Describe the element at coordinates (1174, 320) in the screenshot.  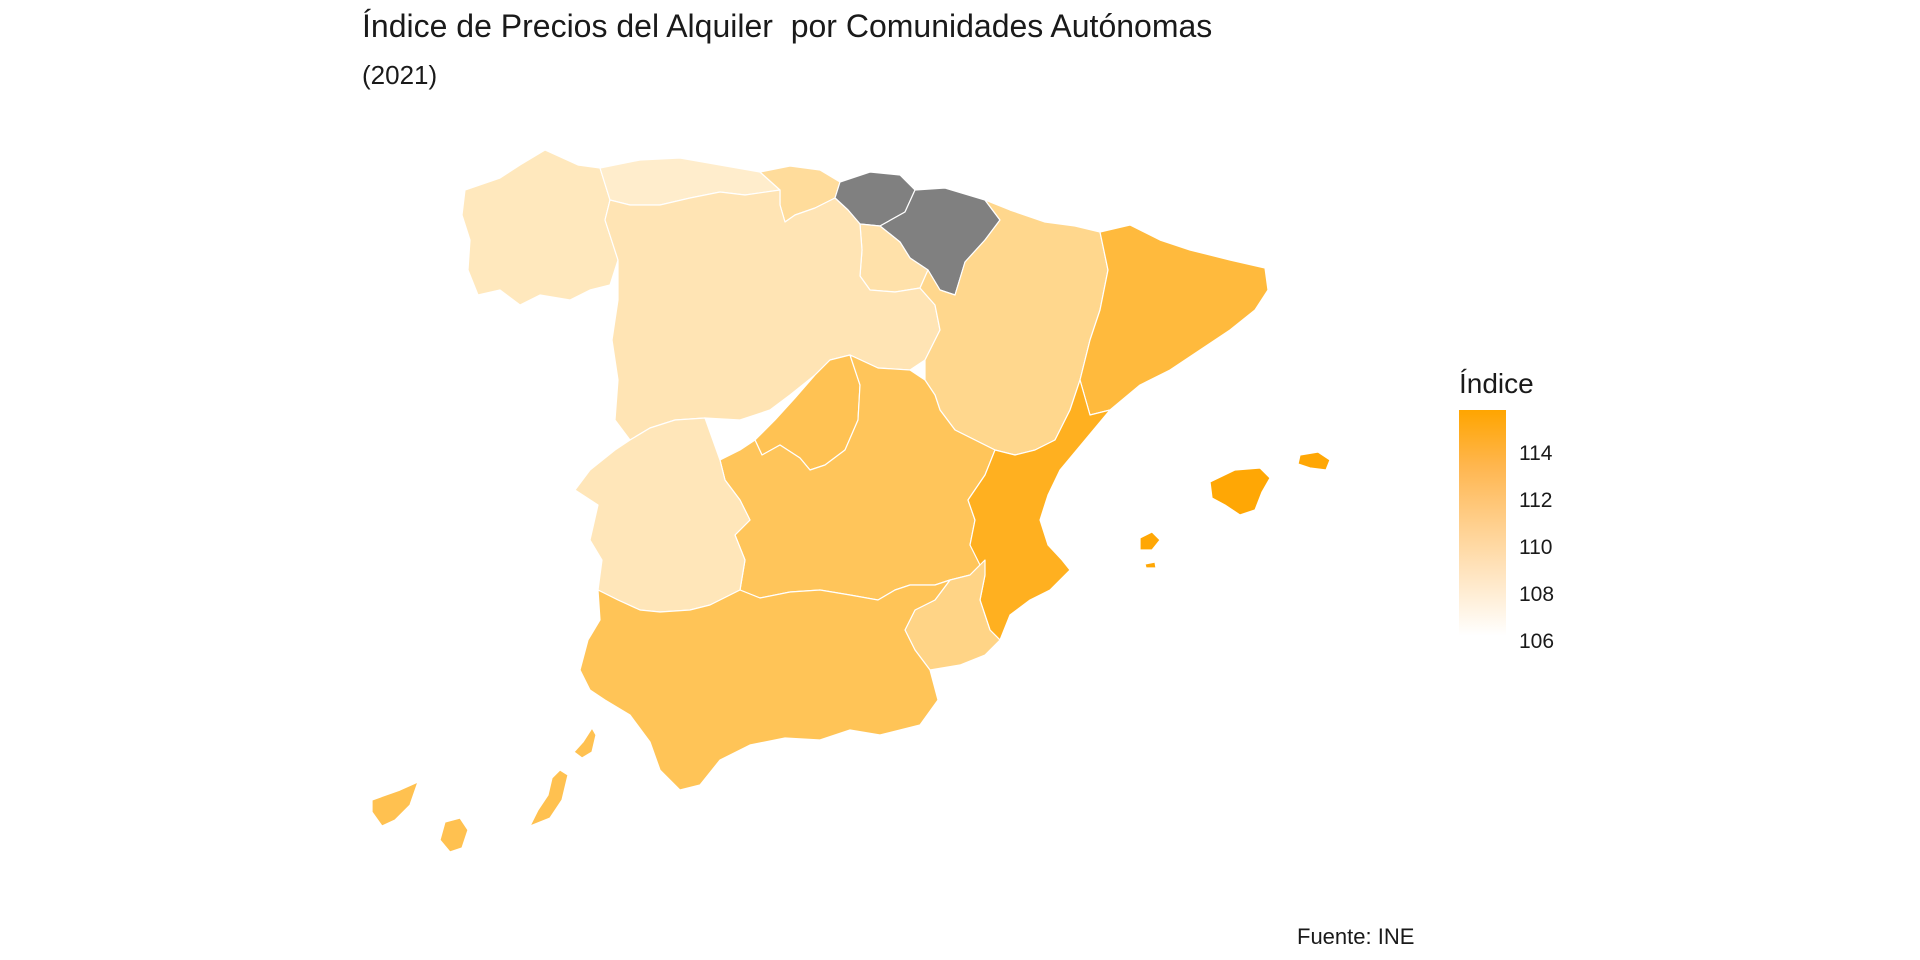
I see `region-cataluna` at that location.